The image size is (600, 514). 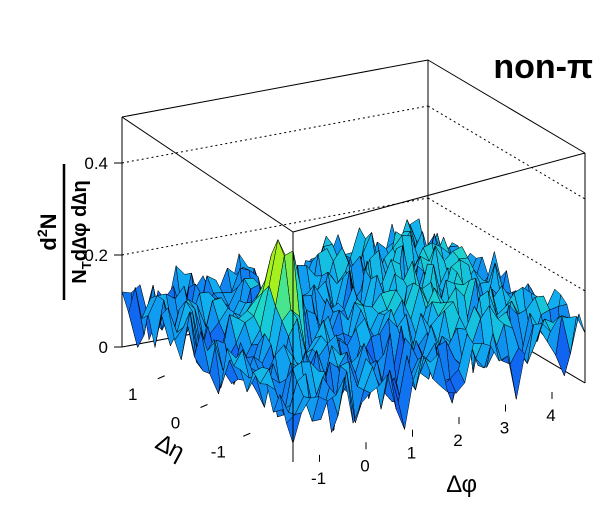 What do you see at coordinates (504, 428) in the screenshot?
I see `x-tick-label: 3` at bounding box center [504, 428].